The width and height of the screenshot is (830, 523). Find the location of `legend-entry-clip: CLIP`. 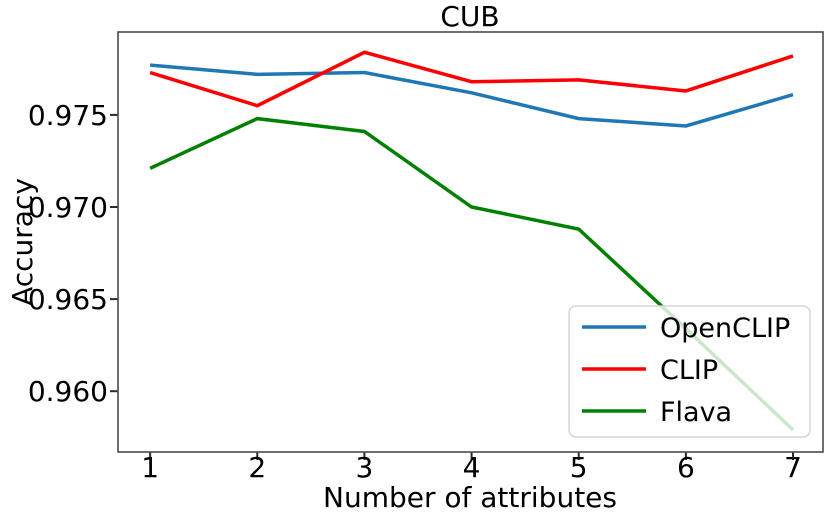

legend-entry-clip: CLIP is located at coordinates (650, 370).